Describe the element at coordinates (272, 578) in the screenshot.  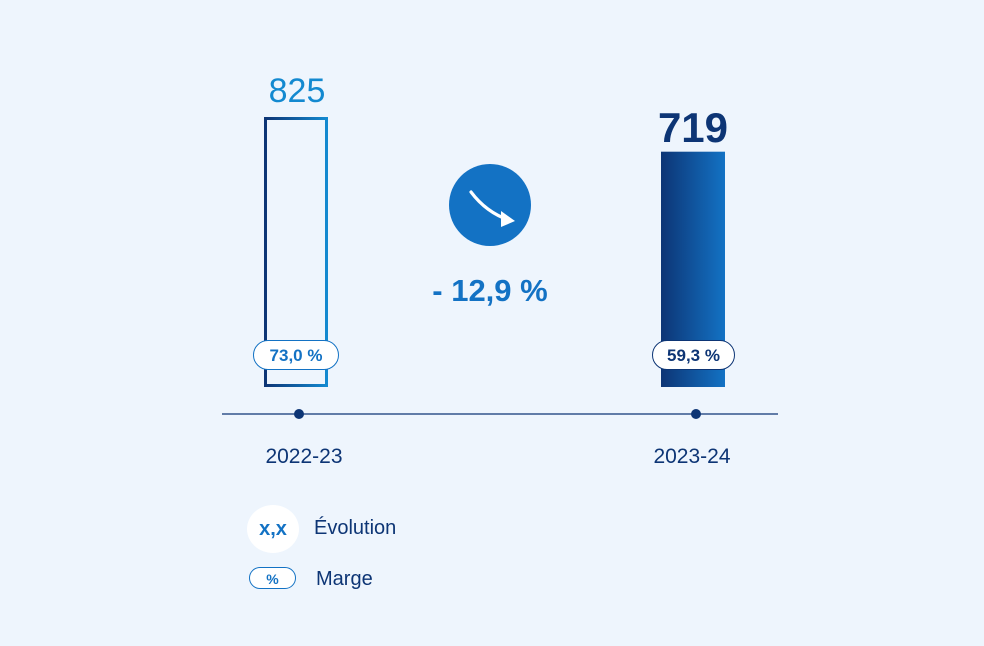
I see `legend-margin-badge: %` at that location.